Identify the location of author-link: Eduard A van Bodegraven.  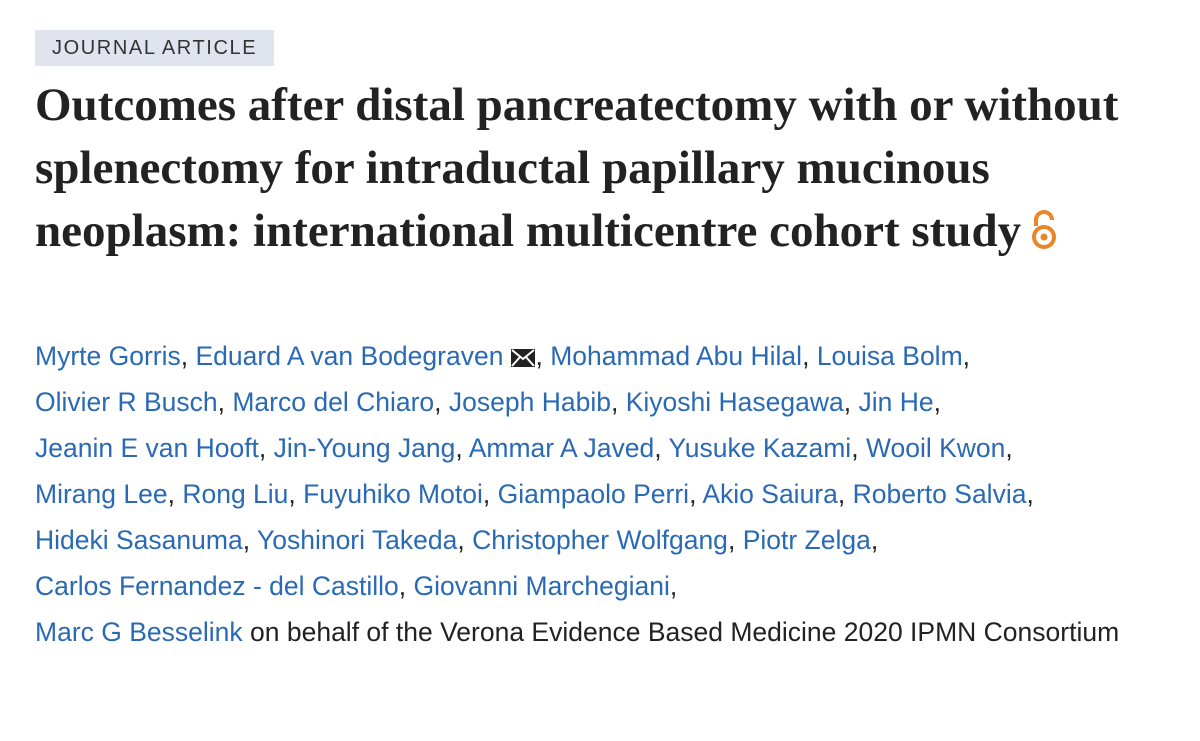
(349, 356).